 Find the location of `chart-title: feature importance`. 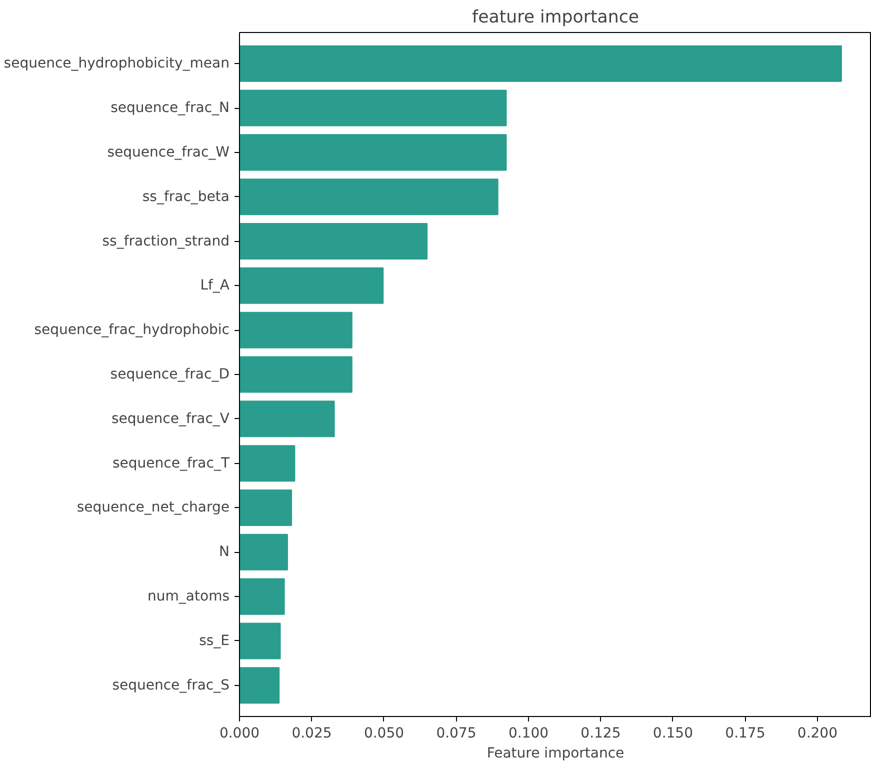

chart-title: feature importance is located at coordinates (556, 18).